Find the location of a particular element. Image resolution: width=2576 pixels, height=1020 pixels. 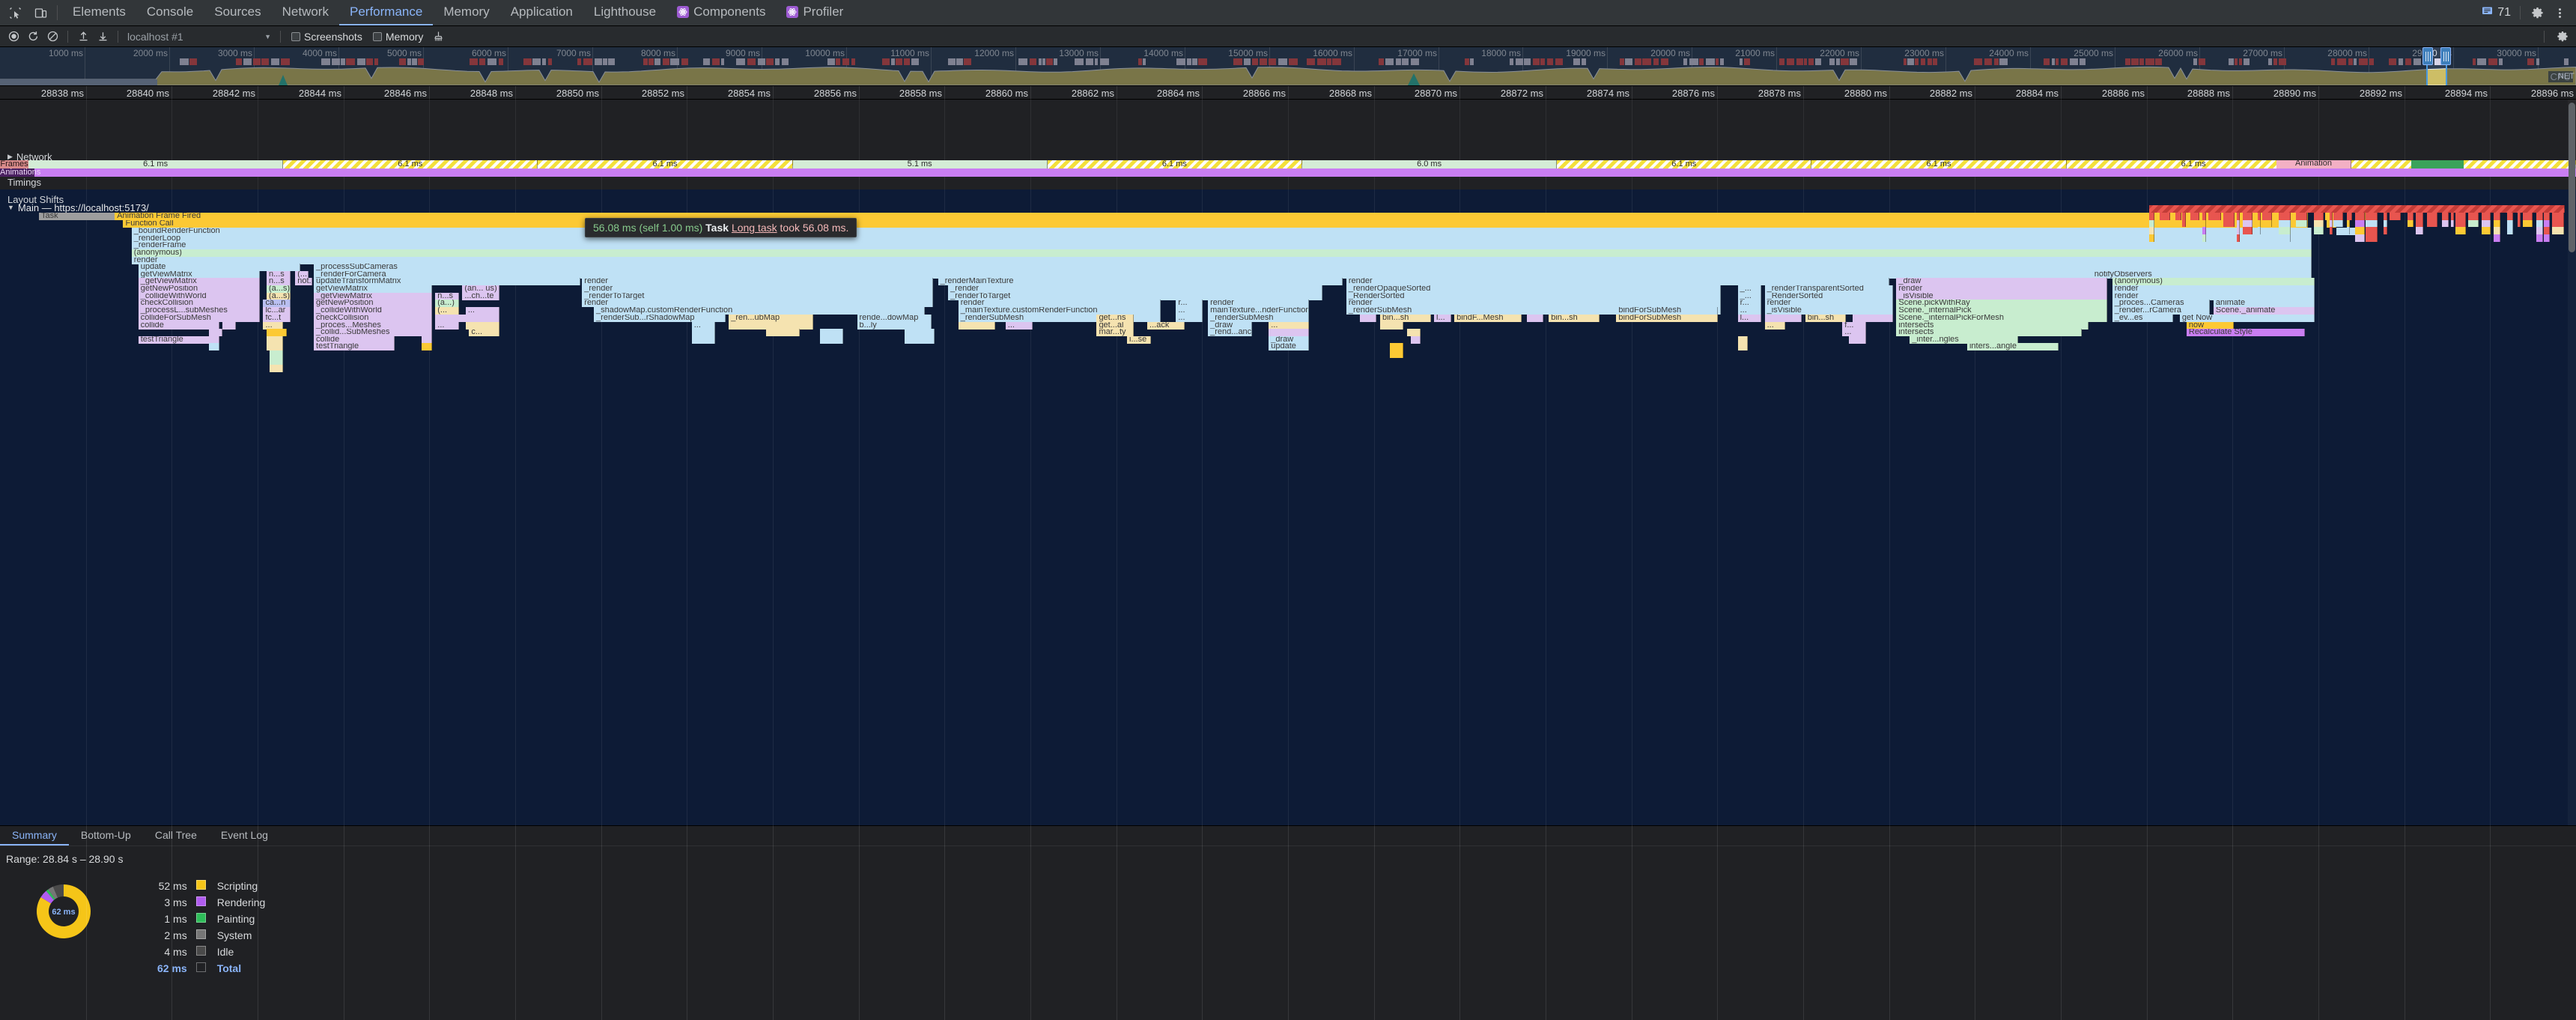

kebab-menu-icon is located at coordinates (2559, 13).